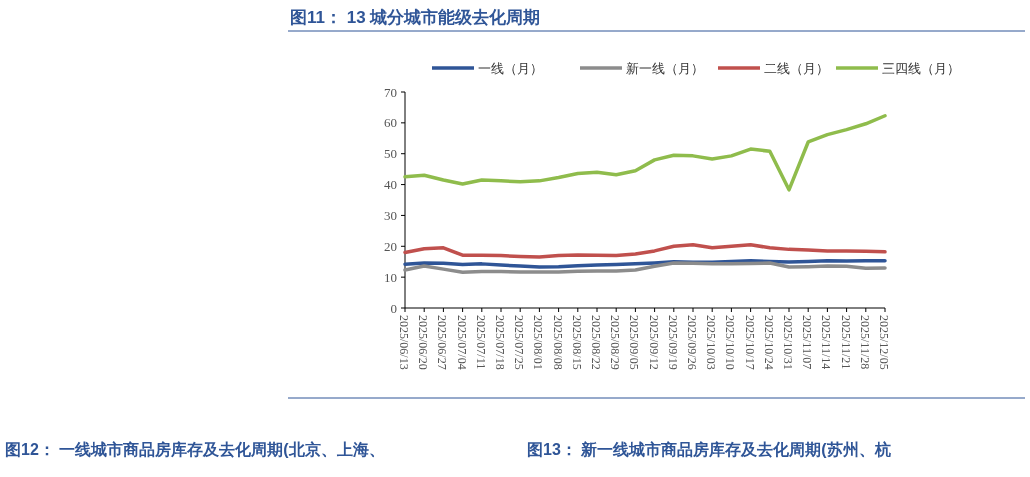  Describe the element at coordinates (390, 154) in the screenshot. I see `y-tick-label: 50` at that location.